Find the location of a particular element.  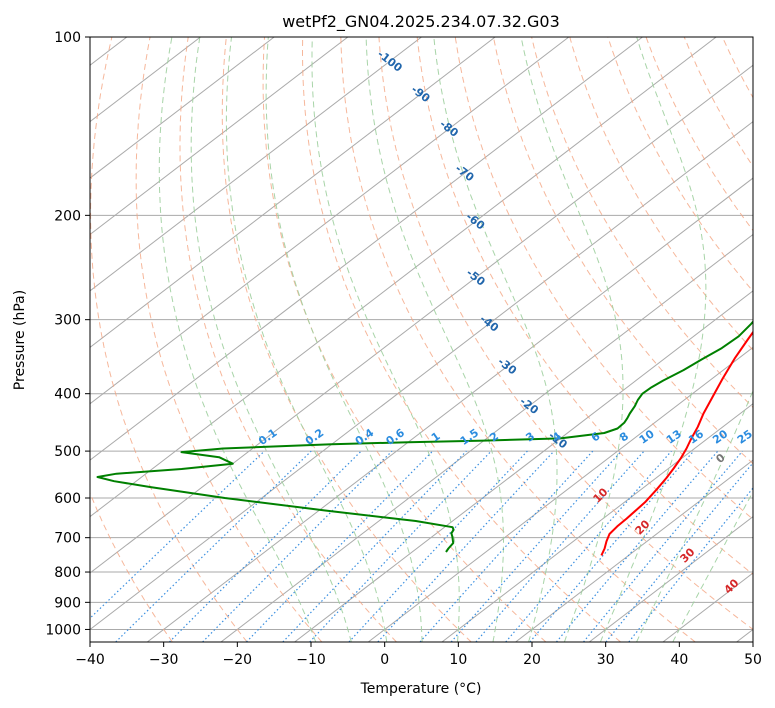

warm-label: 10 is located at coordinates (601, 495).